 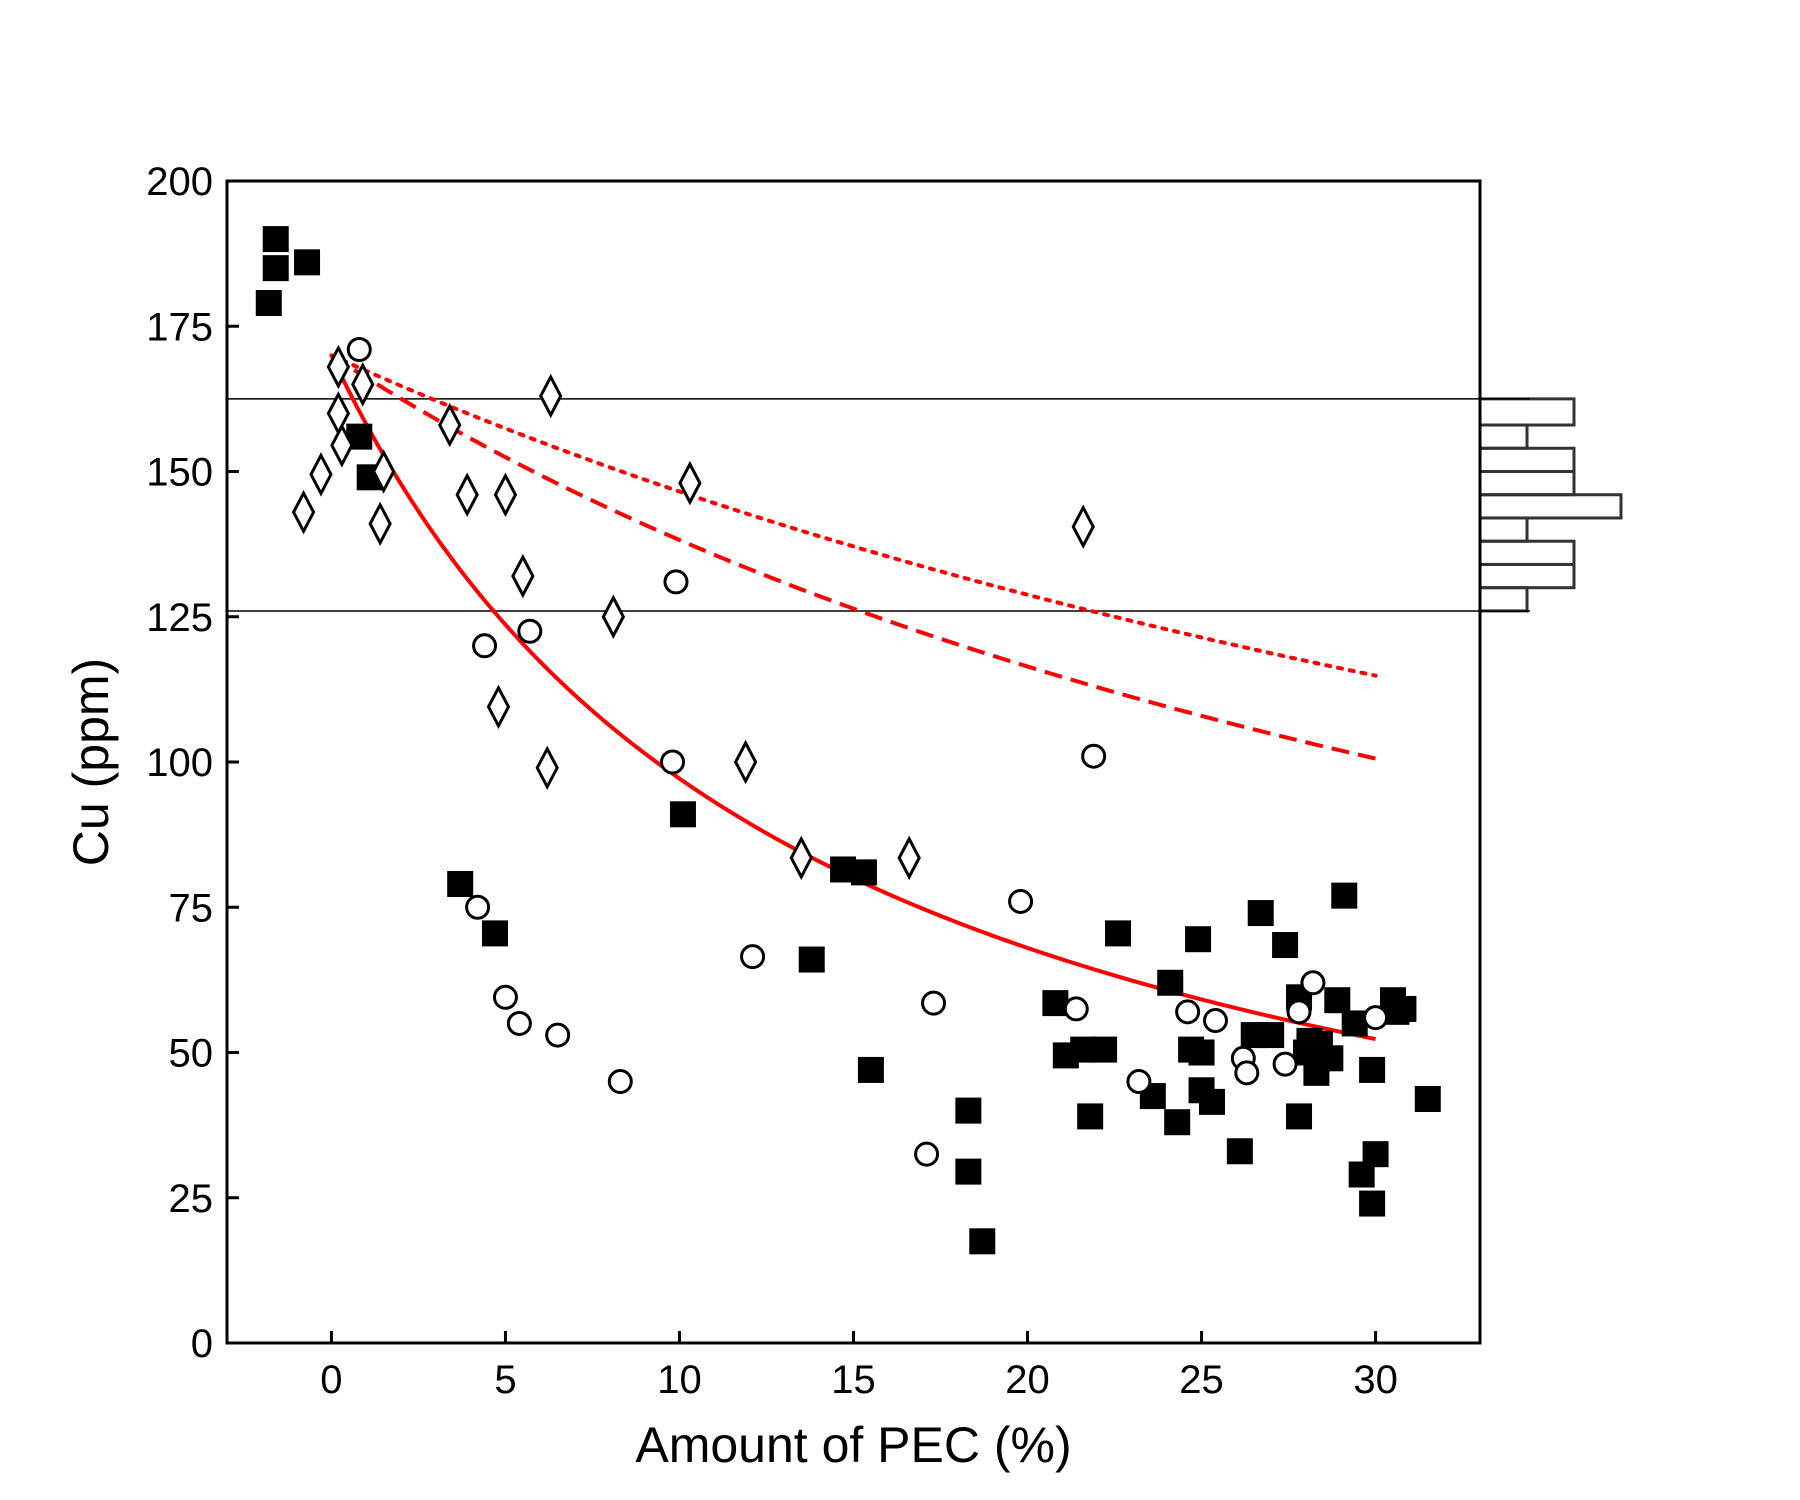 I want to click on x-tick-label: 15, so click(x=853, y=1380).